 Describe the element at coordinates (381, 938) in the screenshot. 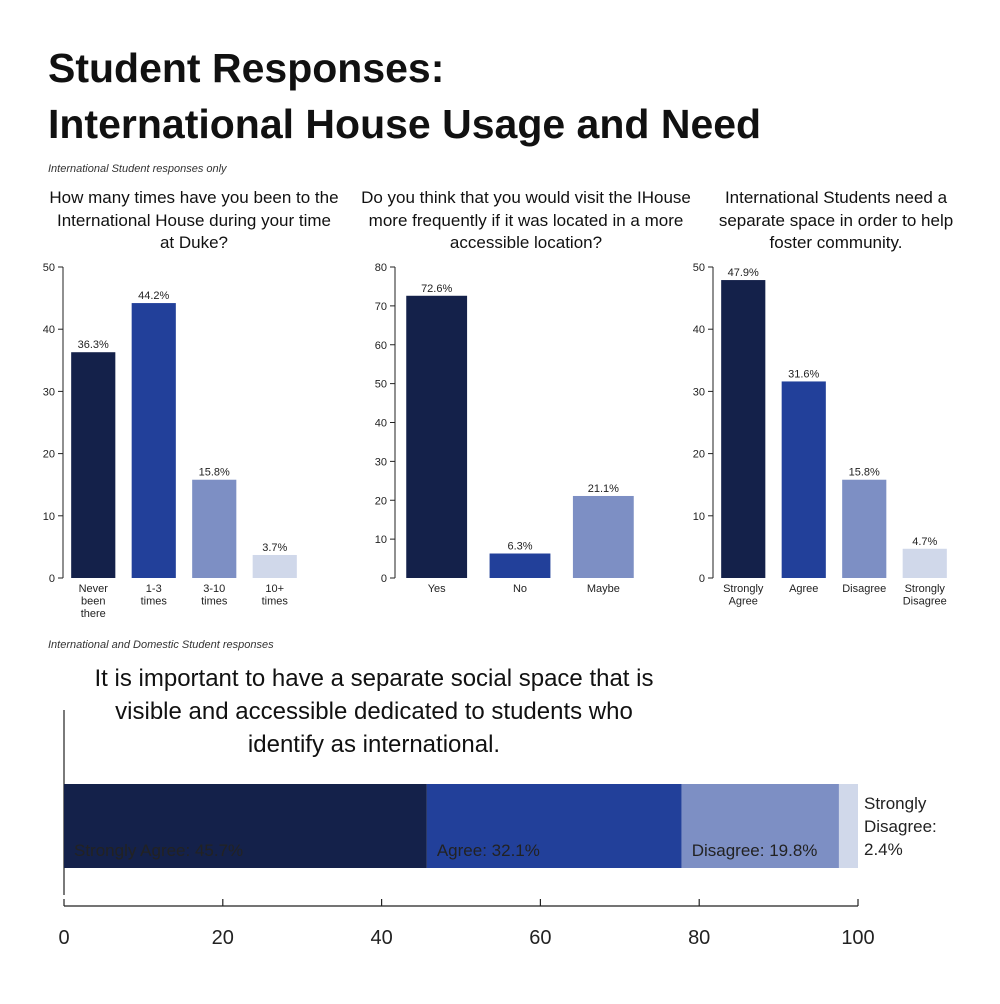

I see `x-tick-label: 40` at that location.